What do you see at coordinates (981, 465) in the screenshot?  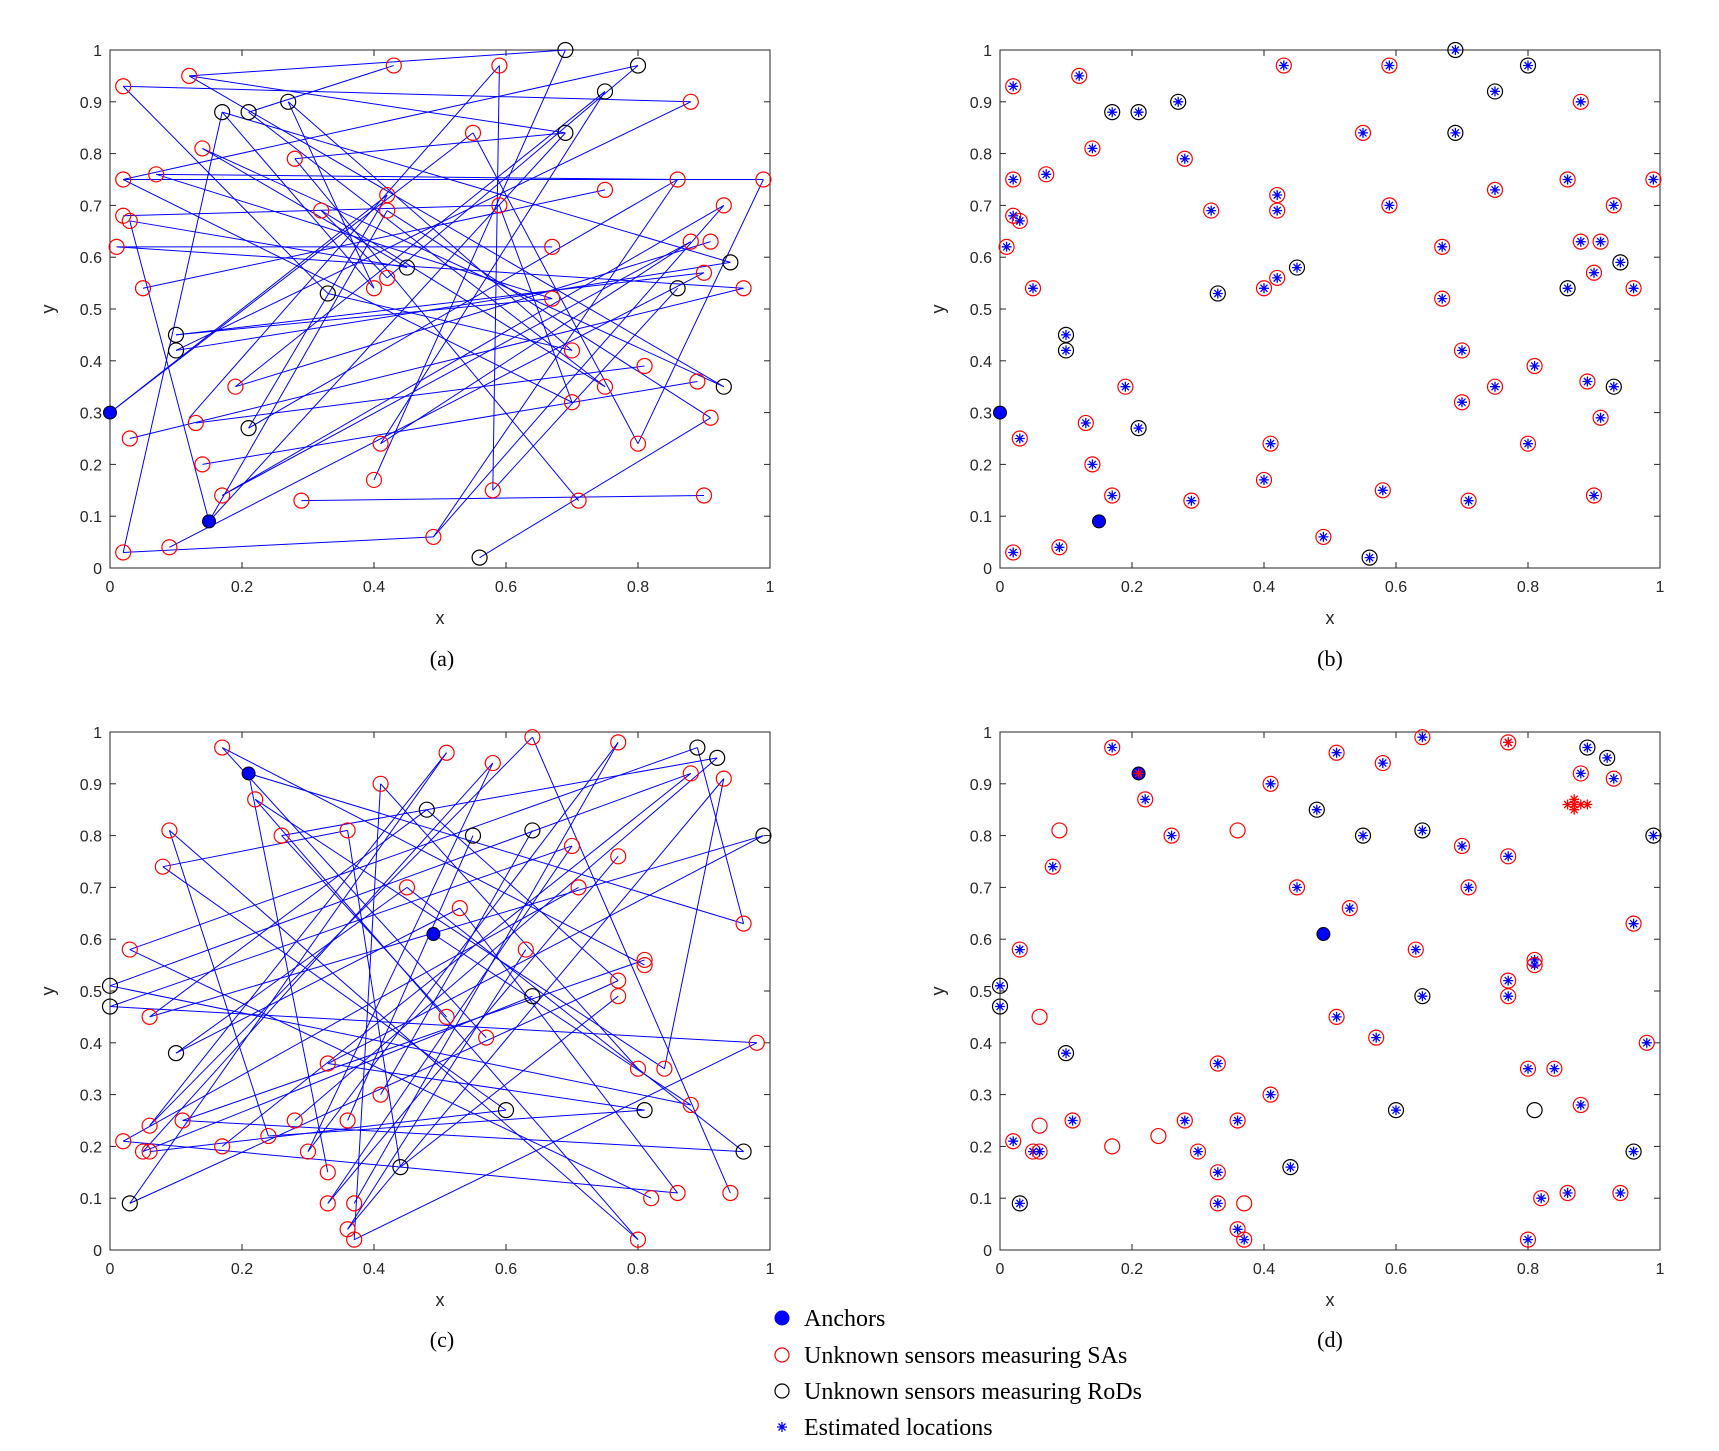 I see `y-tick-label: 0.2` at bounding box center [981, 465].